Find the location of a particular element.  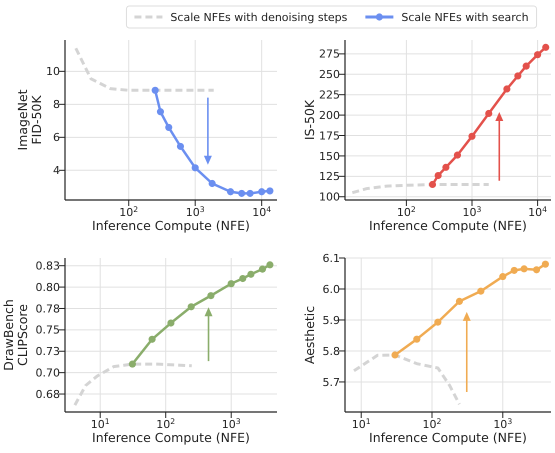

y-tick-label: 200 is located at coordinates (329, 115).